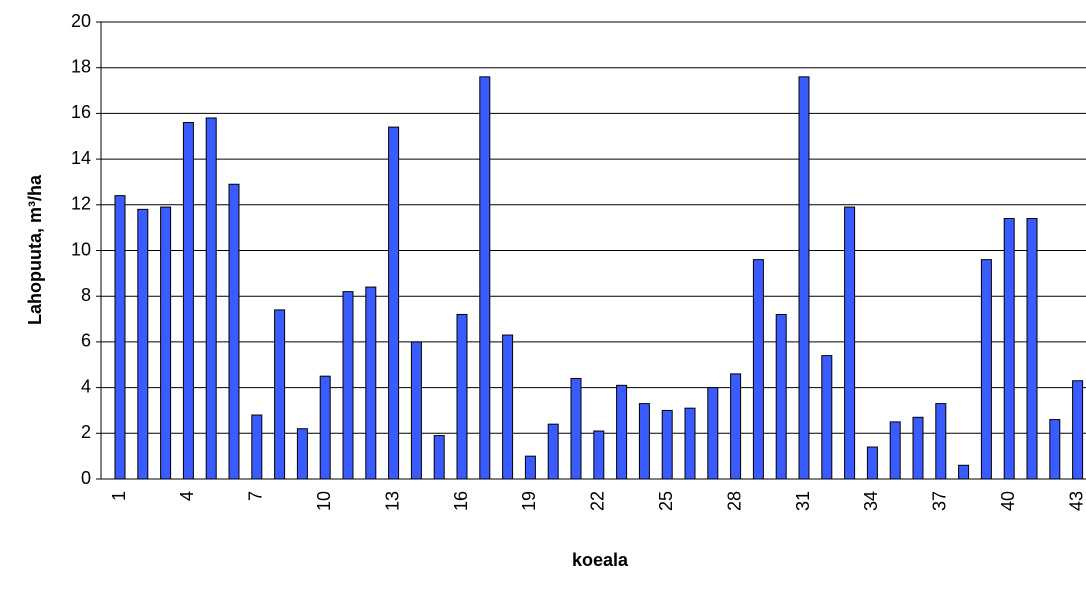  What do you see at coordinates (256, 496) in the screenshot?
I see `x-tick-label: 7` at bounding box center [256, 496].